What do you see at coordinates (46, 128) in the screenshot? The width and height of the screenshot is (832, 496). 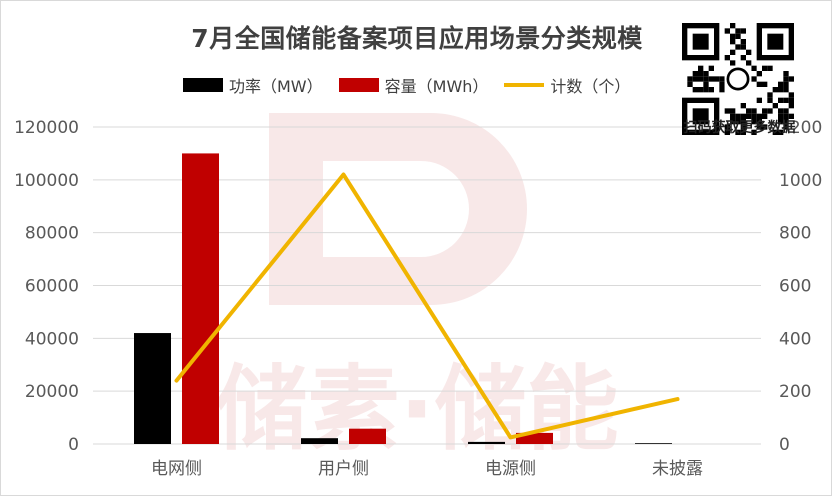 I see `y-left-tick-label: 120000` at bounding box center [46, 128].